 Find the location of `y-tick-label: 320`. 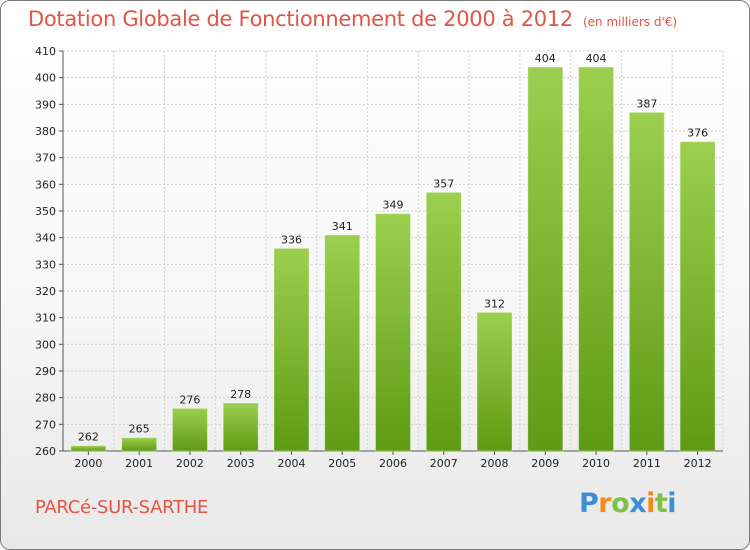

y-tick-label: 320 is located at coordinates (45, 291).